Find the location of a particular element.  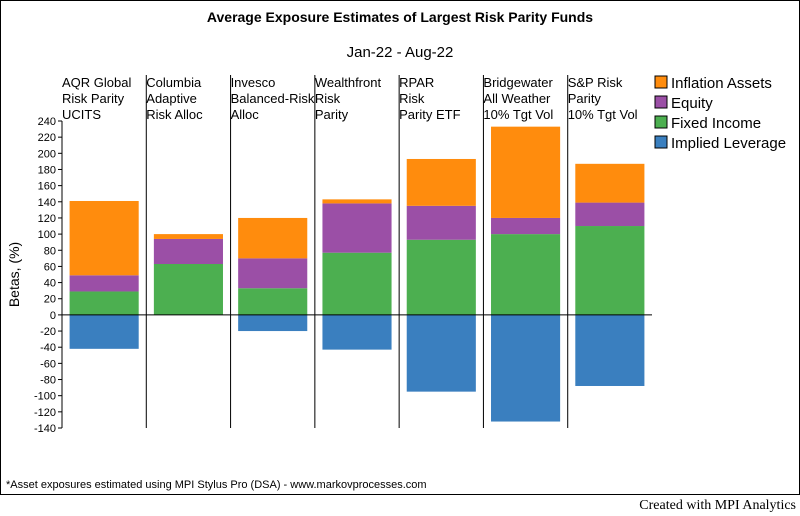

y-tick-label: 140 is located at coordinates (47, 203).